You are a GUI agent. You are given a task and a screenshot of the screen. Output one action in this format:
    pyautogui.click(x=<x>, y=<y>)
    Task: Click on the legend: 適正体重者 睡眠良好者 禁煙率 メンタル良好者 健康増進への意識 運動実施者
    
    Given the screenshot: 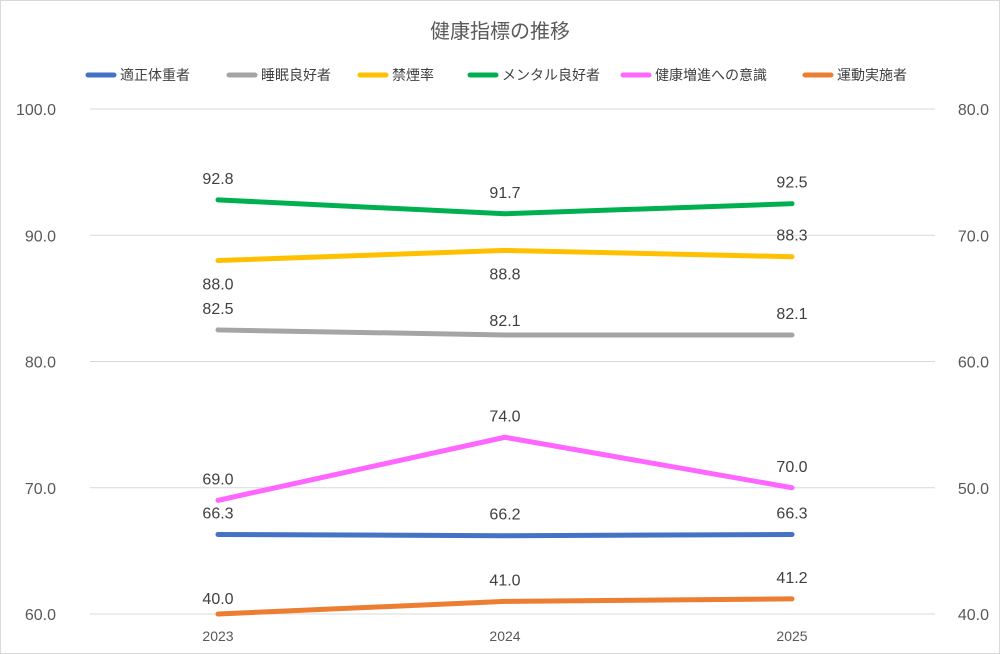 What is the action you would take?
    pyautogui.click(x=496, y=75)
    